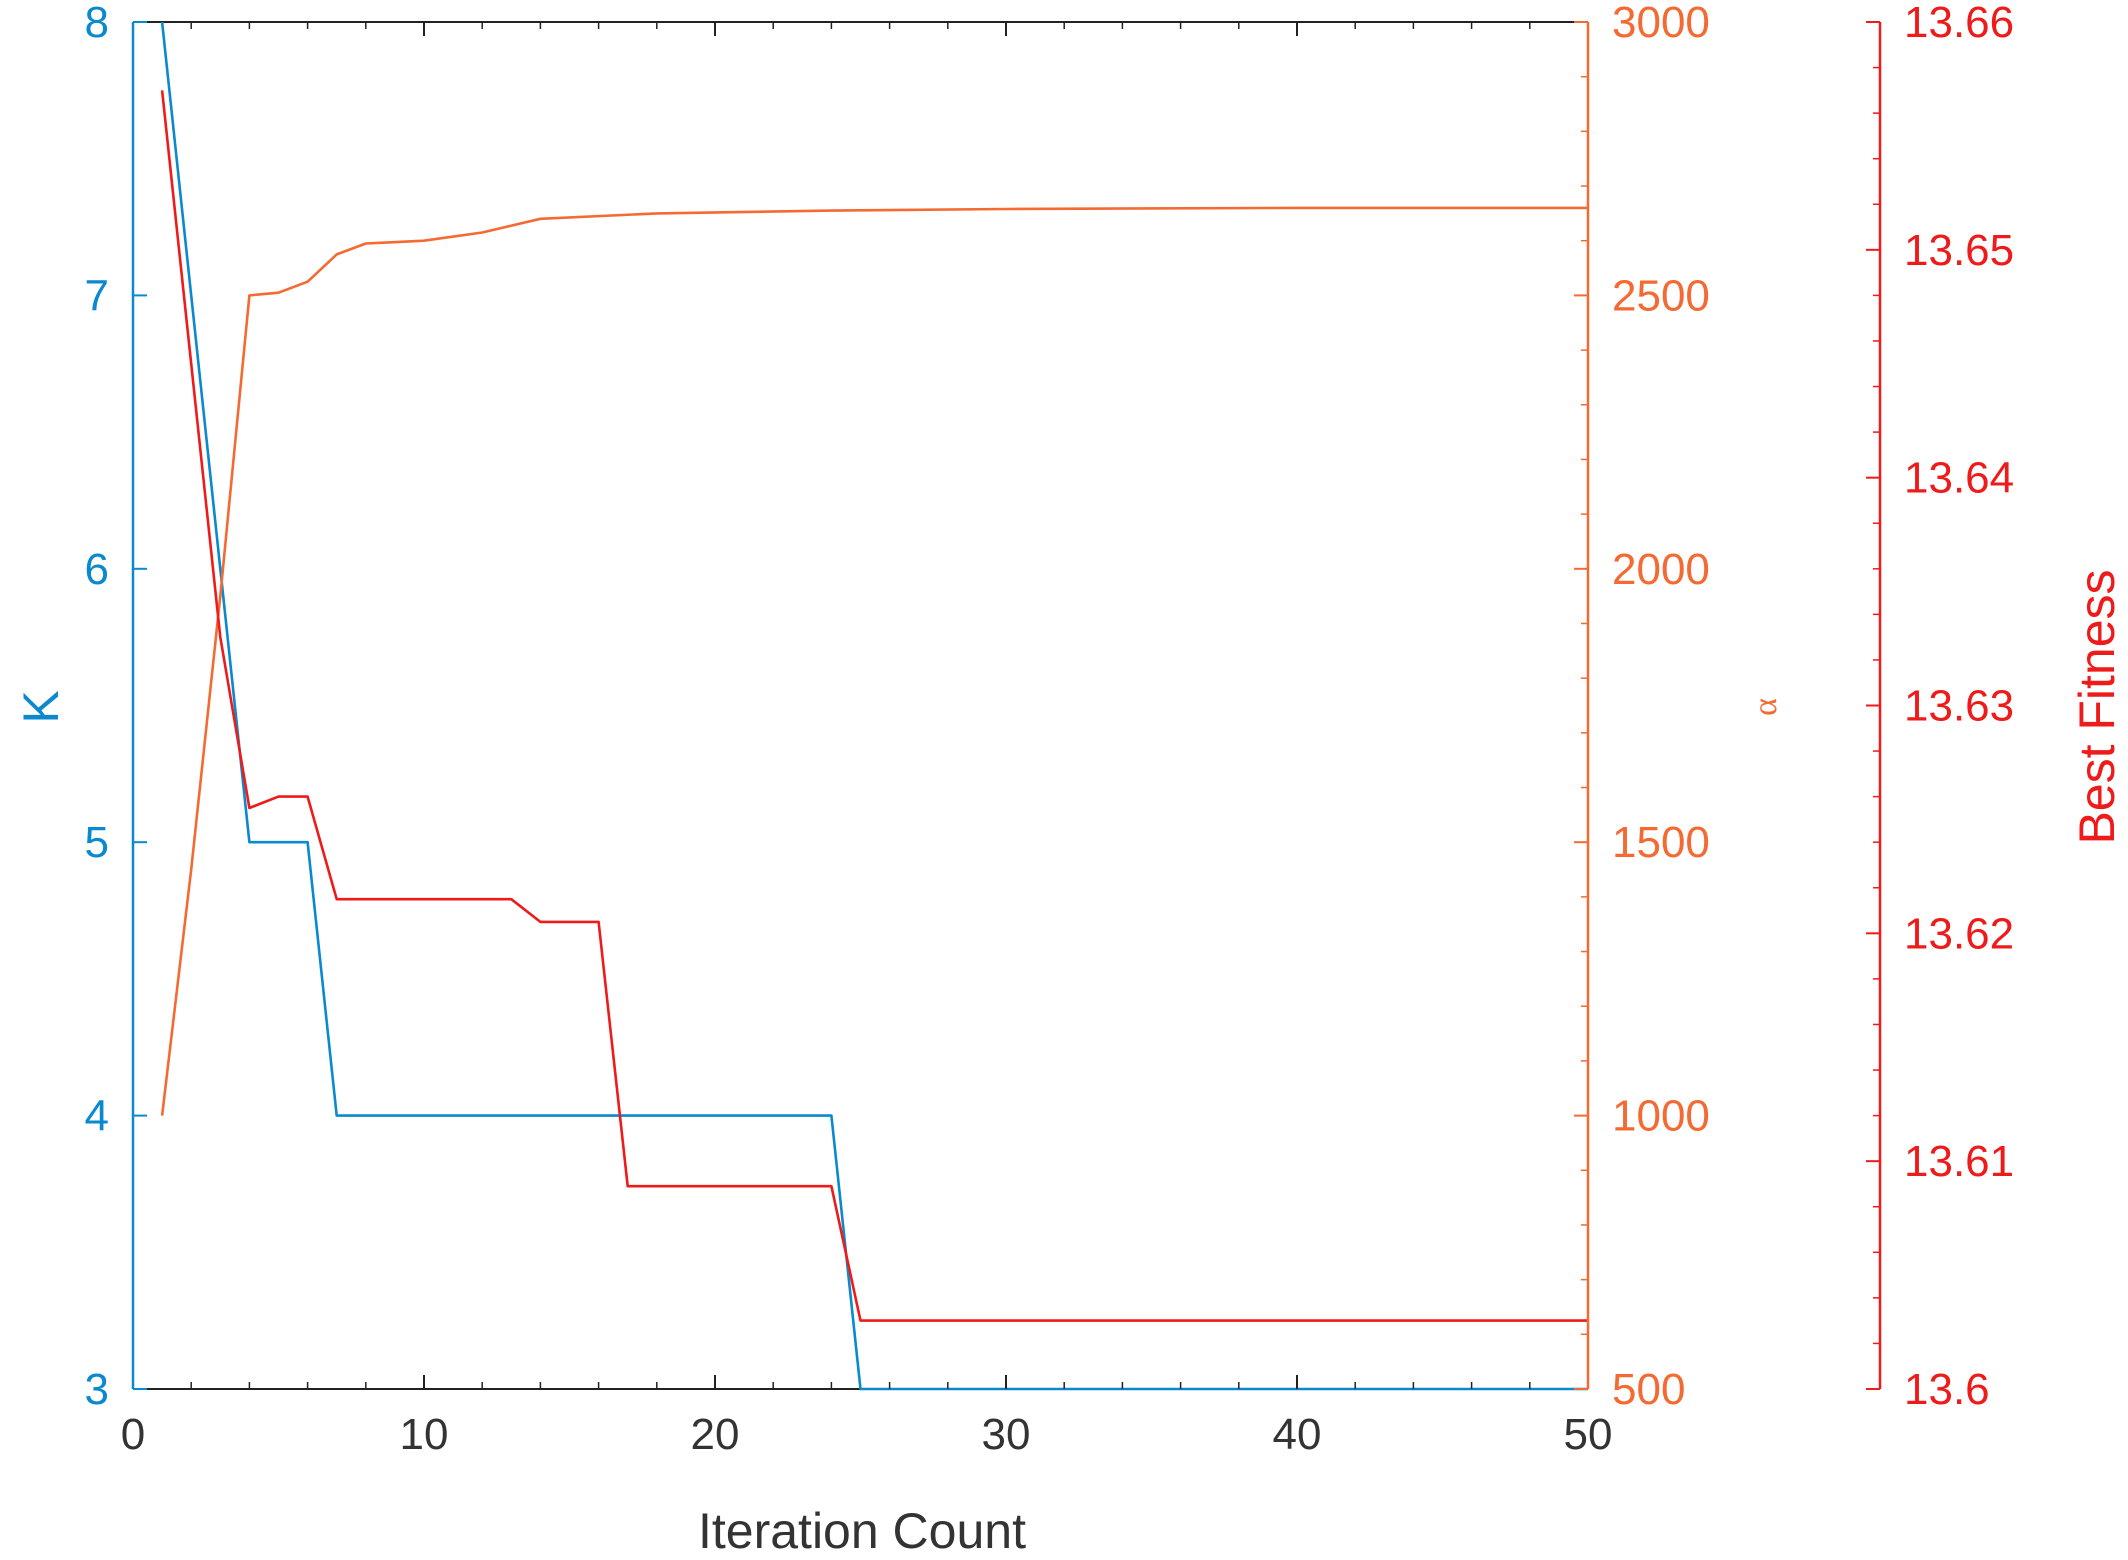  I want to click on fitness-tick-label: 13.66, so click(1959, 23).